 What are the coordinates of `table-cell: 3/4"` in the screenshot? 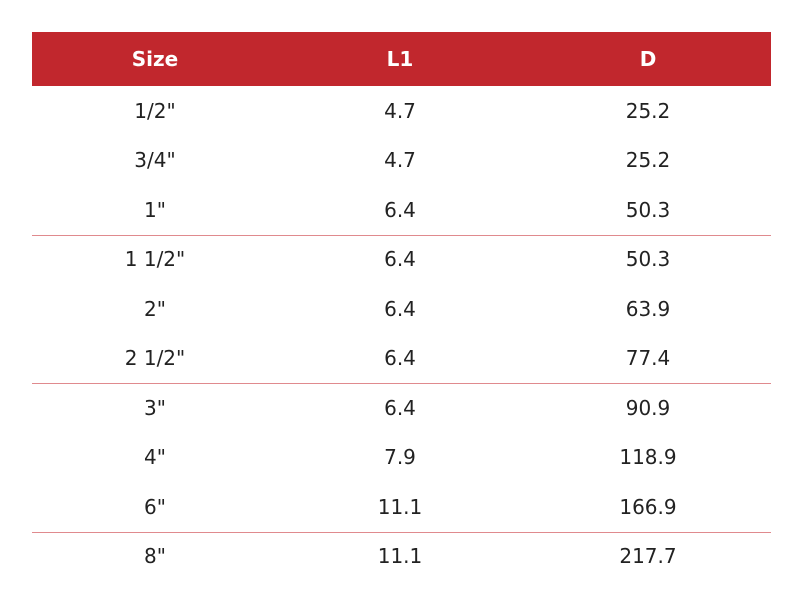 It's located at (155, 160).